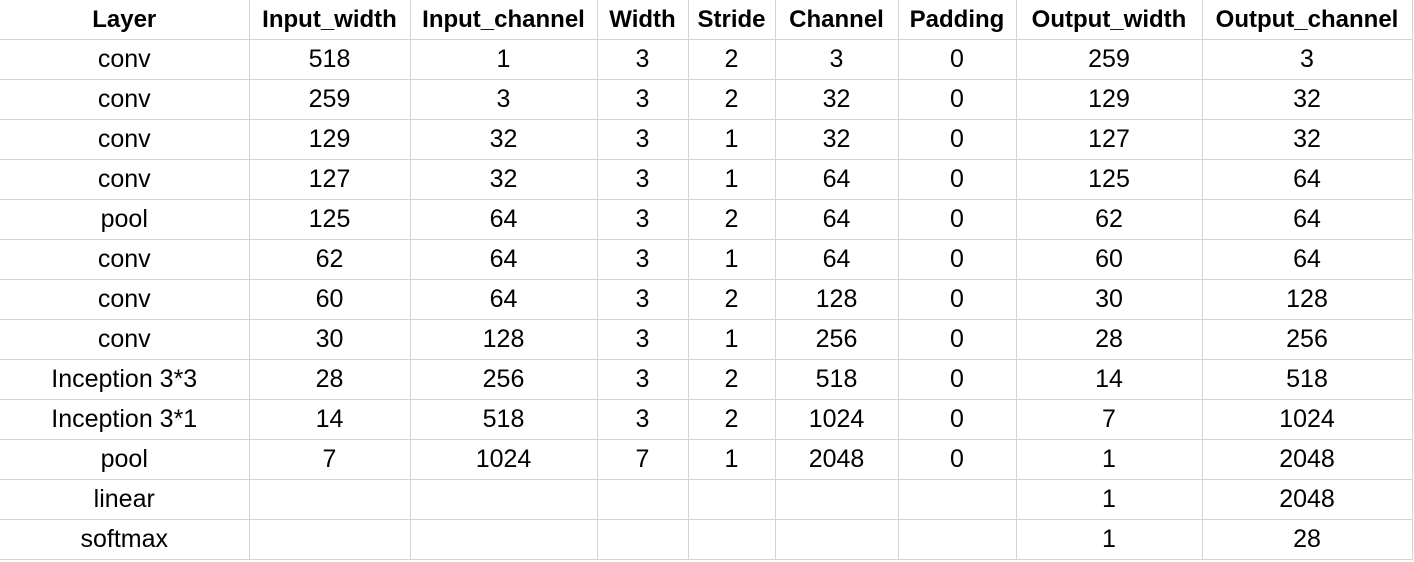 This screenshot has height=562, width=1414. Describe the element at coordinates (836, 20) in the screenshot. I see `header-cell: Channel` at that location.